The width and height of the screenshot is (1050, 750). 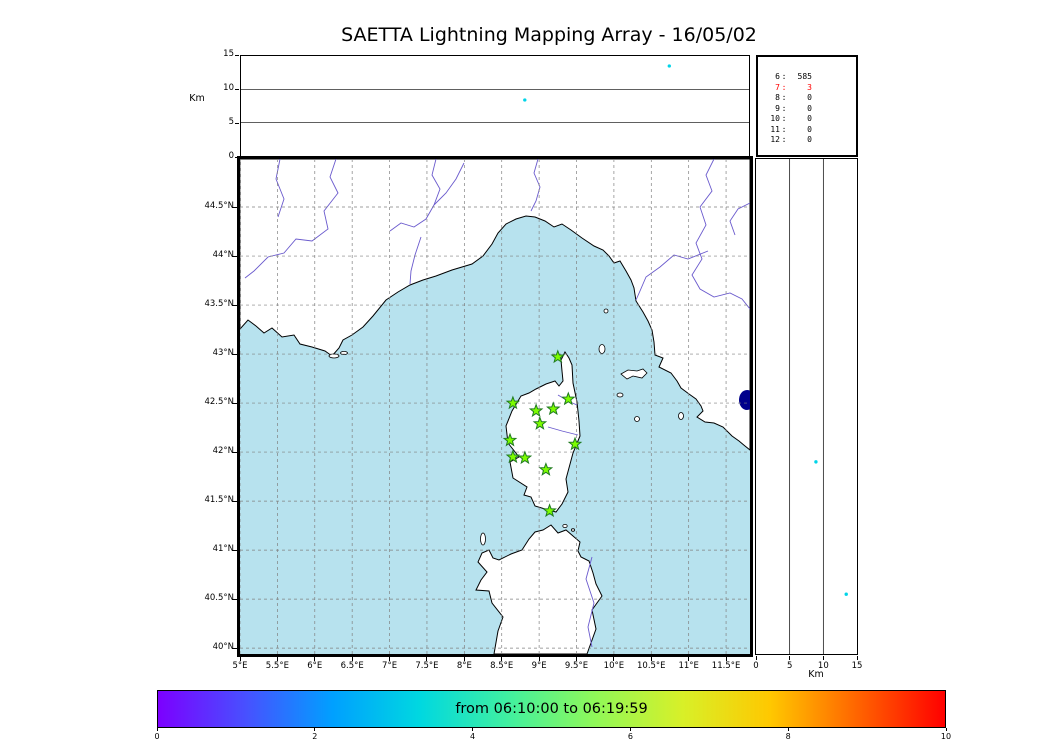 What do you see at coordinates (811, 109) in the screenshot?
I see `station-count-row: 9: 0` at bounding box center [811, 109].